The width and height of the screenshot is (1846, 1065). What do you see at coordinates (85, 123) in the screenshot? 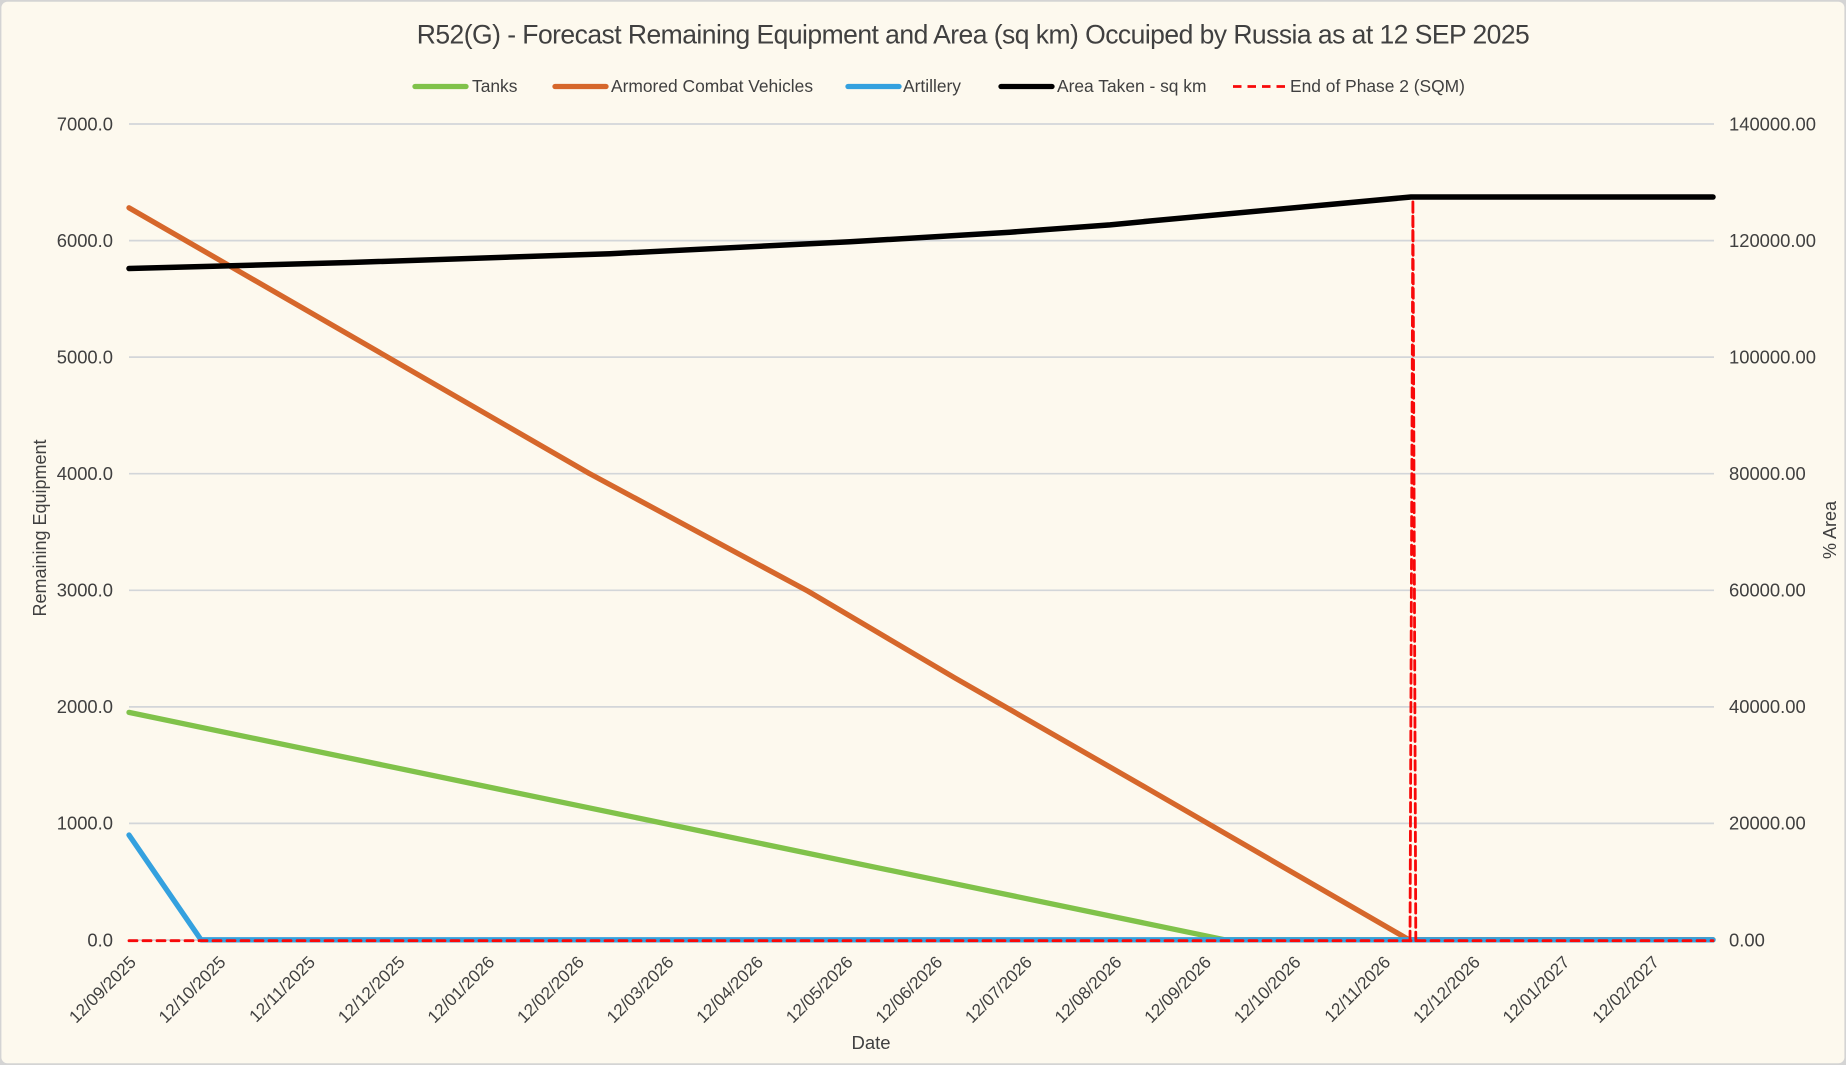
I see `svg-text: 7000.0` at bounding box center [85, 123].